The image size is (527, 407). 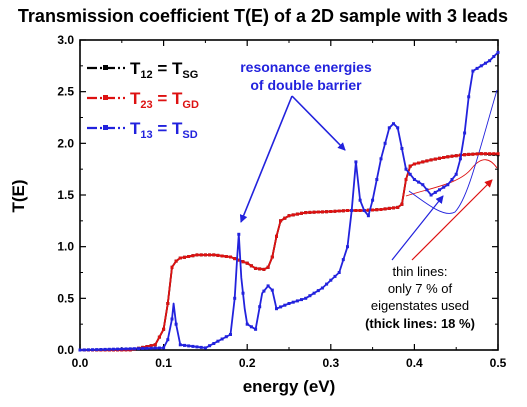 I want to click on annotation-resonance-line1: resonance energies, so click(x=306, y=67).